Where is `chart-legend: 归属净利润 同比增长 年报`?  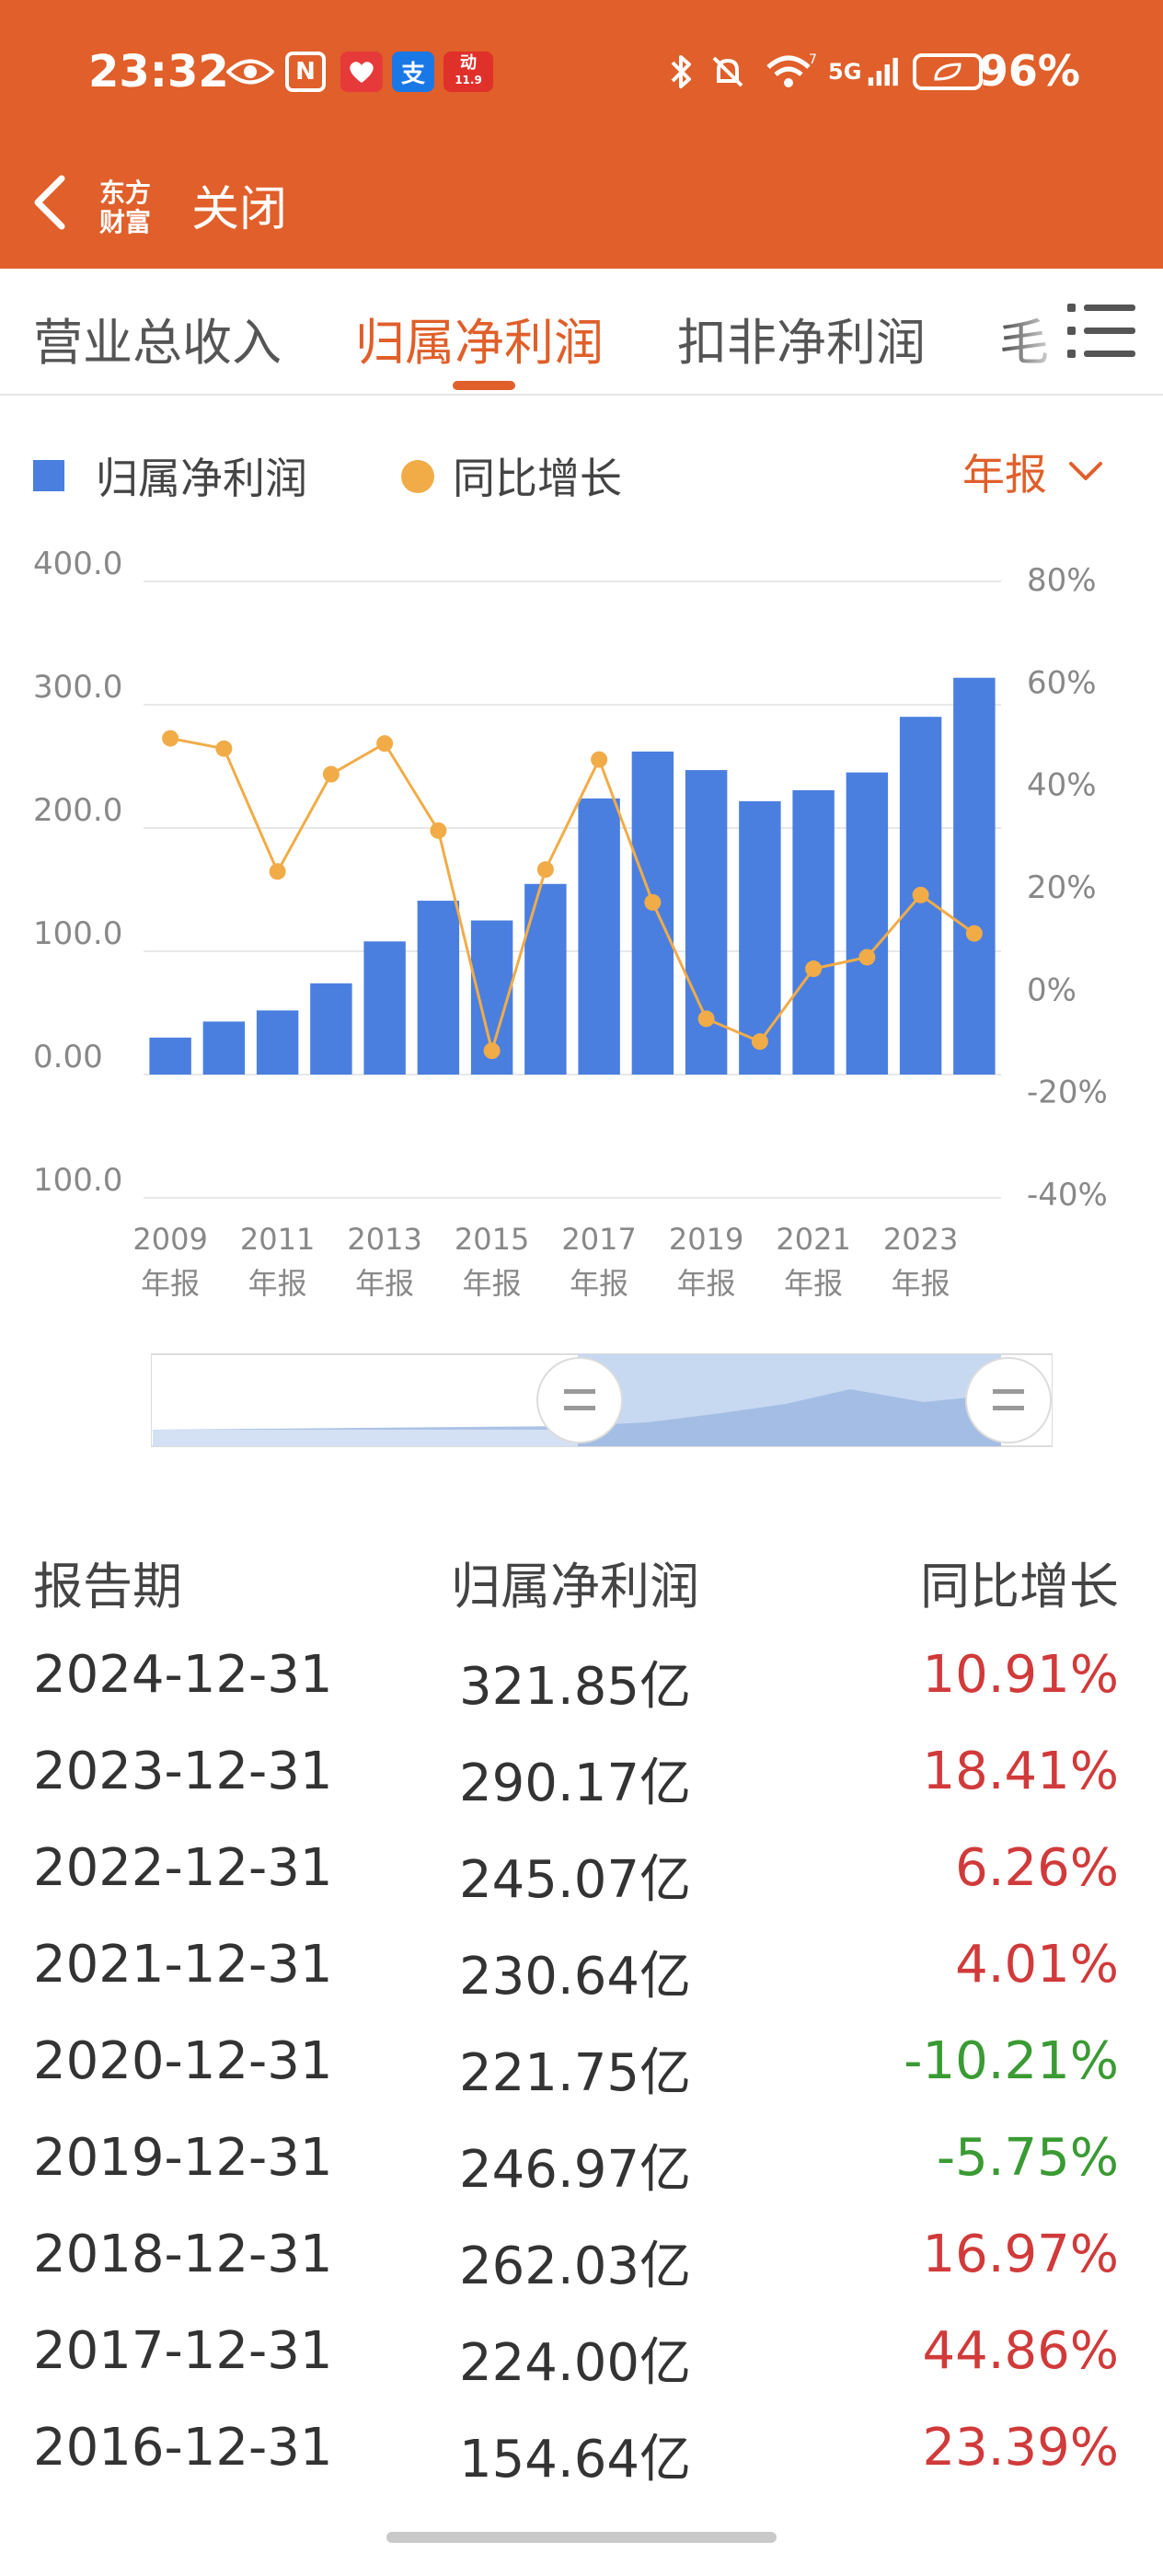 chart-legend: 归属净利润 同比增长 年报 is located at coordinates (581, 473).